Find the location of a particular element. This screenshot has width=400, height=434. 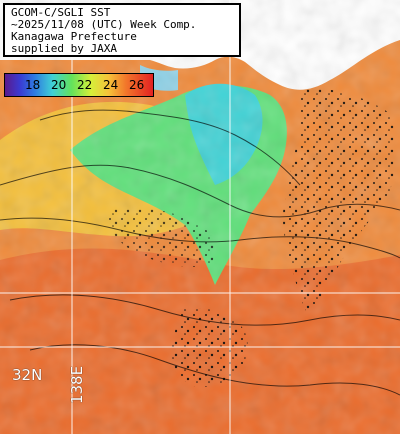

legend-color-bar is located at coordinates (79, 85).